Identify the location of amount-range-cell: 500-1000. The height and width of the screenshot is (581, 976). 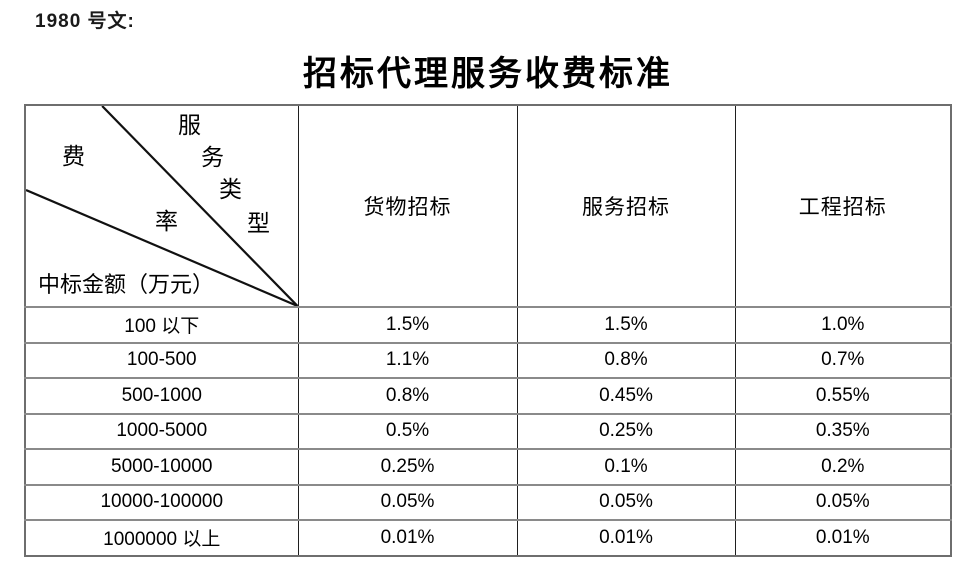
(162, 396).